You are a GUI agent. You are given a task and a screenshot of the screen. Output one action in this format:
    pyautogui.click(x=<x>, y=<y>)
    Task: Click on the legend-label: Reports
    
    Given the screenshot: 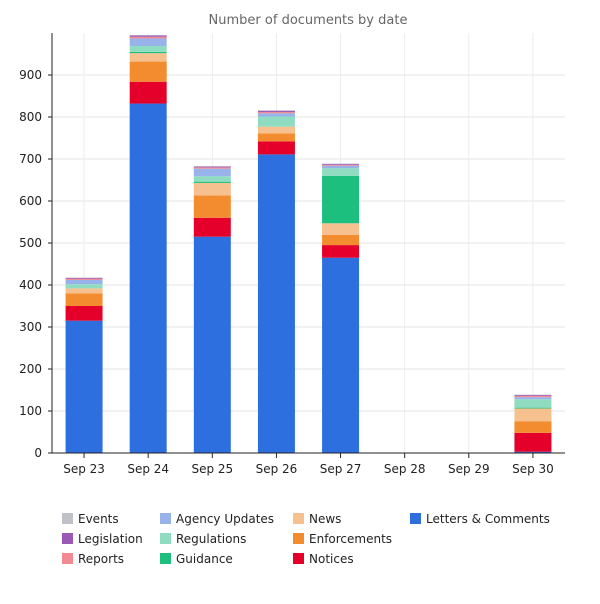 What is the action you would take?
    pyautogui.click(x=101, y=559)
    